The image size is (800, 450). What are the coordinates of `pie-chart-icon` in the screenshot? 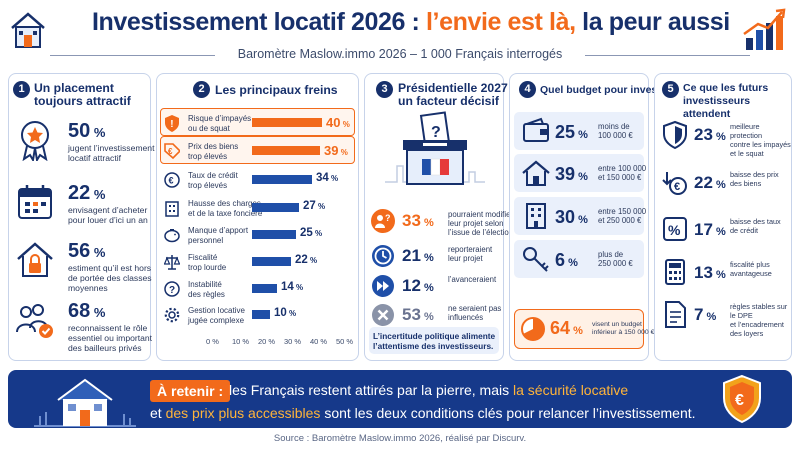 It's located at (533, 329).